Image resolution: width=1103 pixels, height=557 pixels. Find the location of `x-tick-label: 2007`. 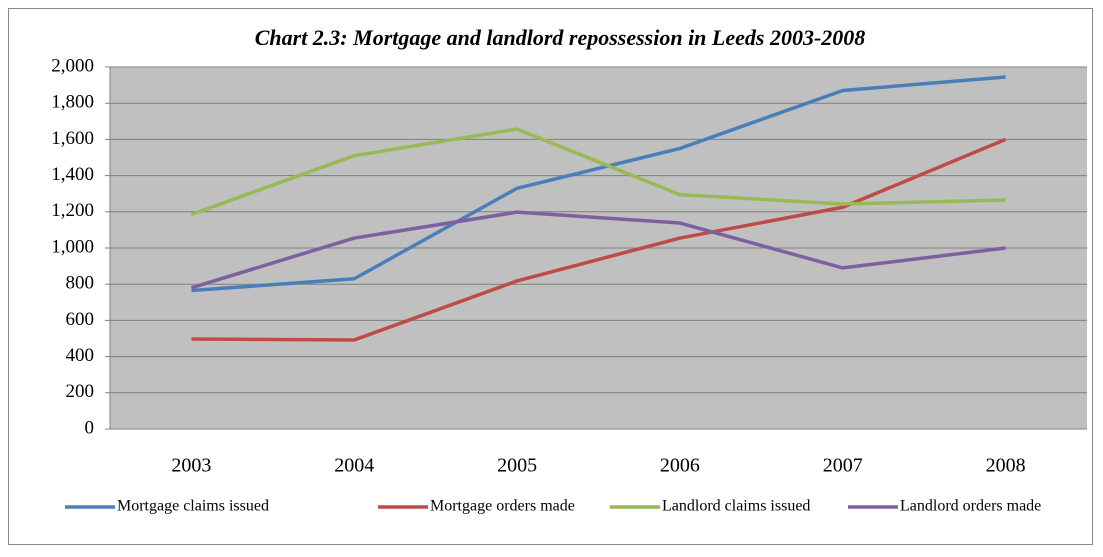

x-tick-label: 2007 is located at coordinates (843, 466).